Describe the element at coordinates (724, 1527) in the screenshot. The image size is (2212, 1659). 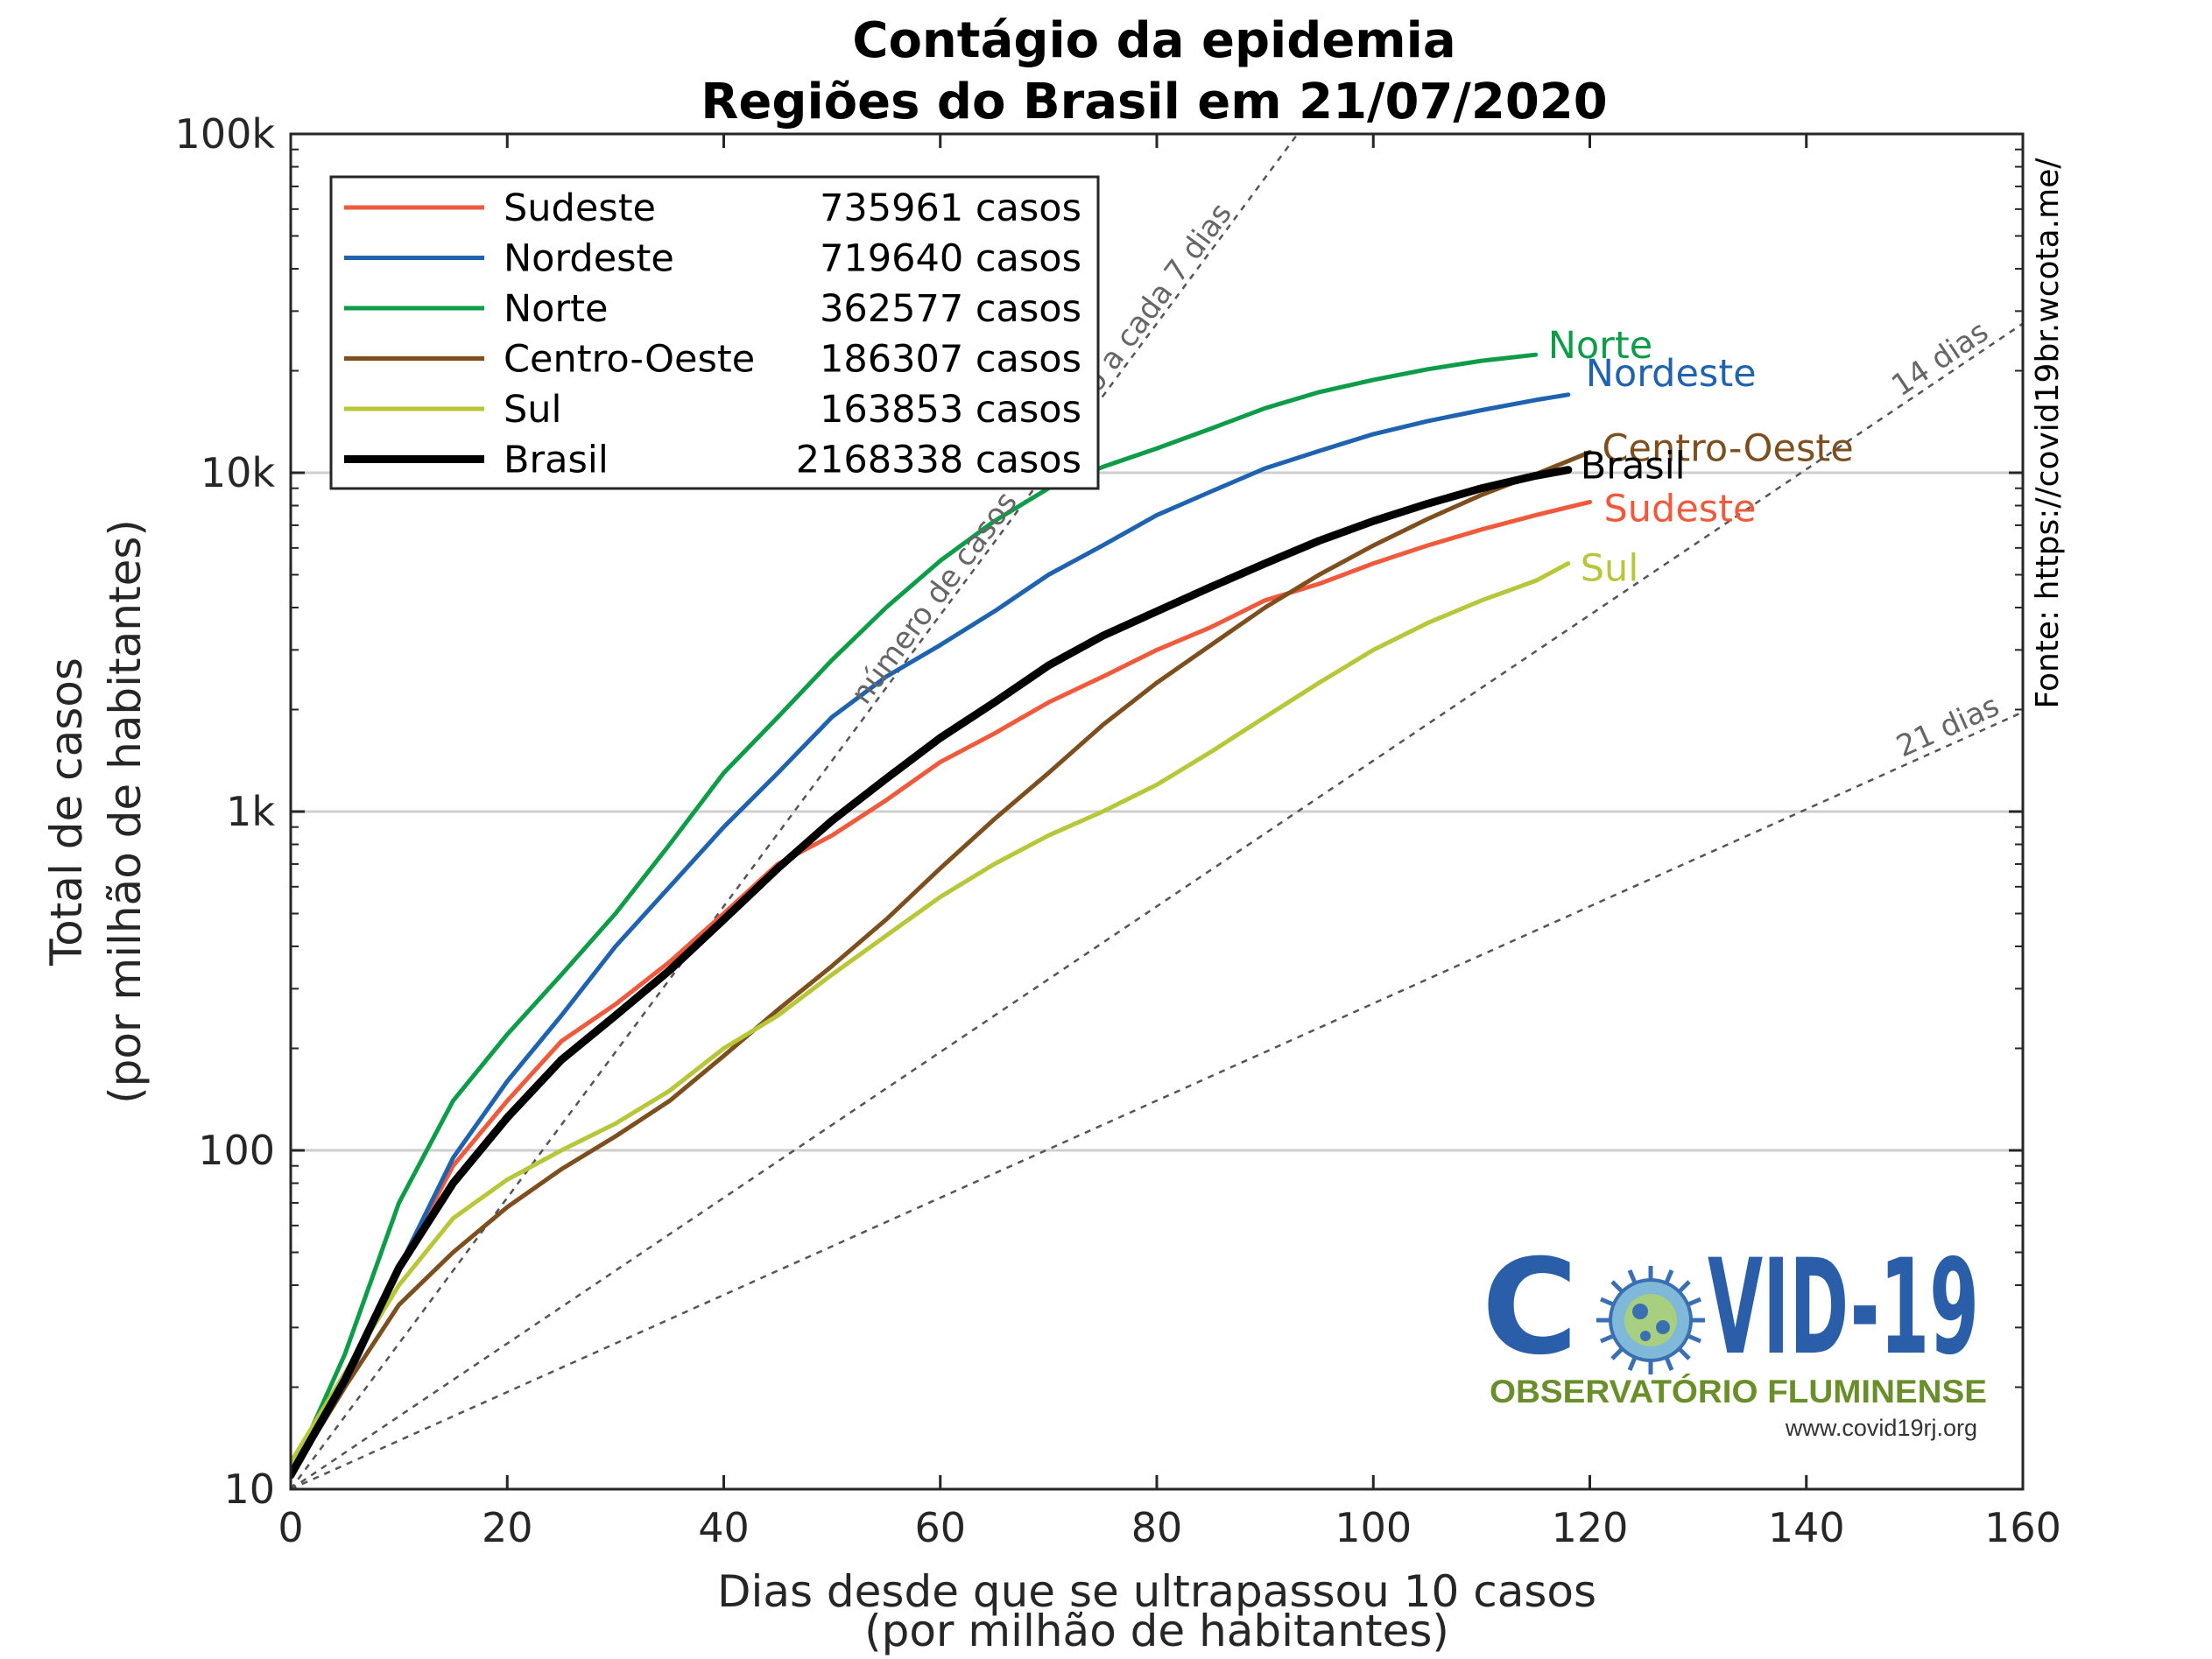
I see `x-tick-label: 40` at that location.